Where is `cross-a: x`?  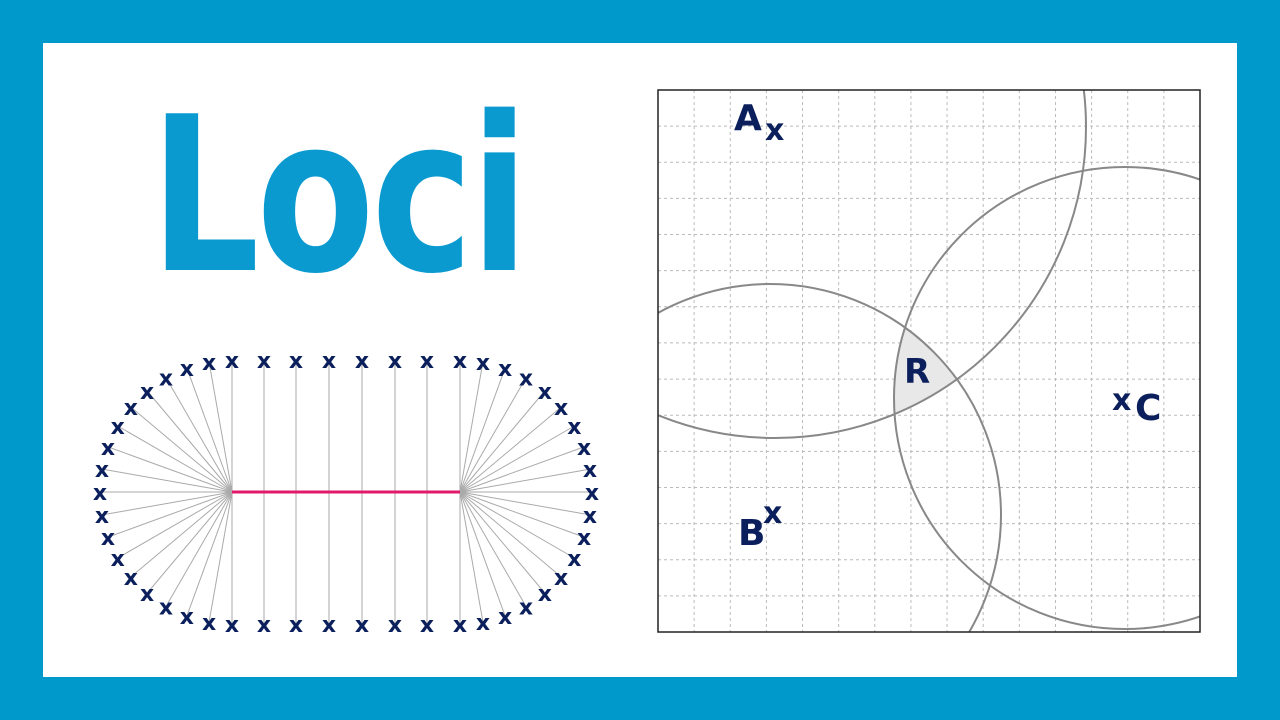 cross-a: x is located at coordinates (774, 130).